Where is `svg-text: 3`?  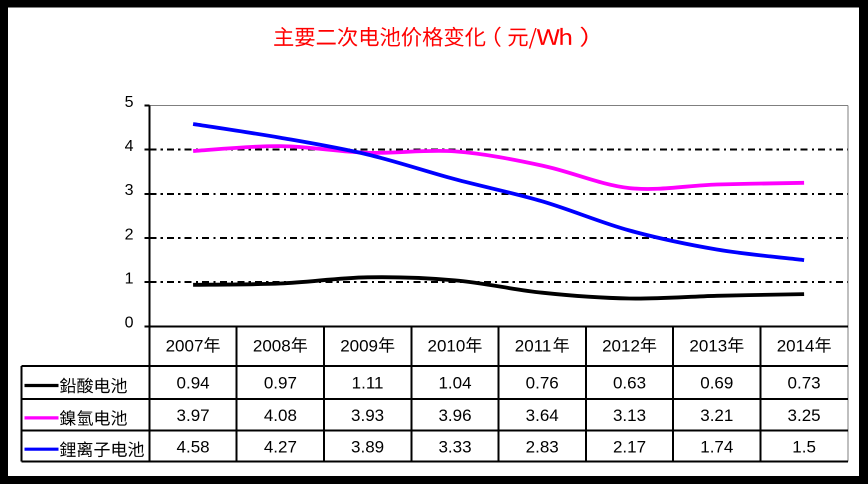
svg-text: 3 is located at coordinates (129, 190).